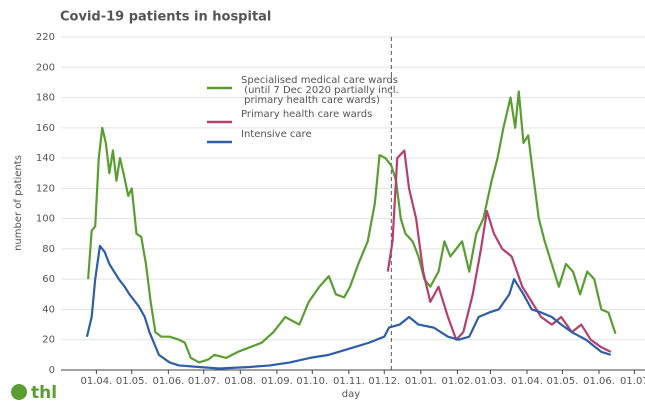 The height and width of the screenshot is (405, 645). What do you see at coordinates (45, 219) in the screenshot?
I see `y-tick-label: 100` at bounding box center [45, 219].